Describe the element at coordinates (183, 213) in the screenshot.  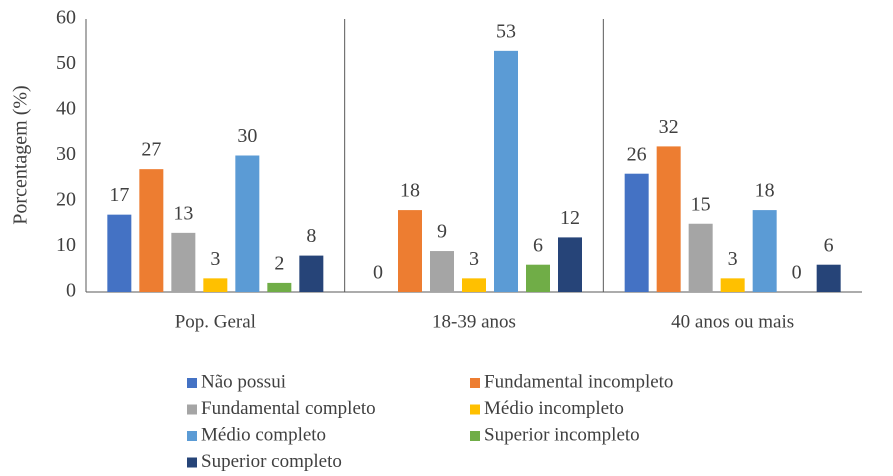
I see `data-label: 13` at that location.